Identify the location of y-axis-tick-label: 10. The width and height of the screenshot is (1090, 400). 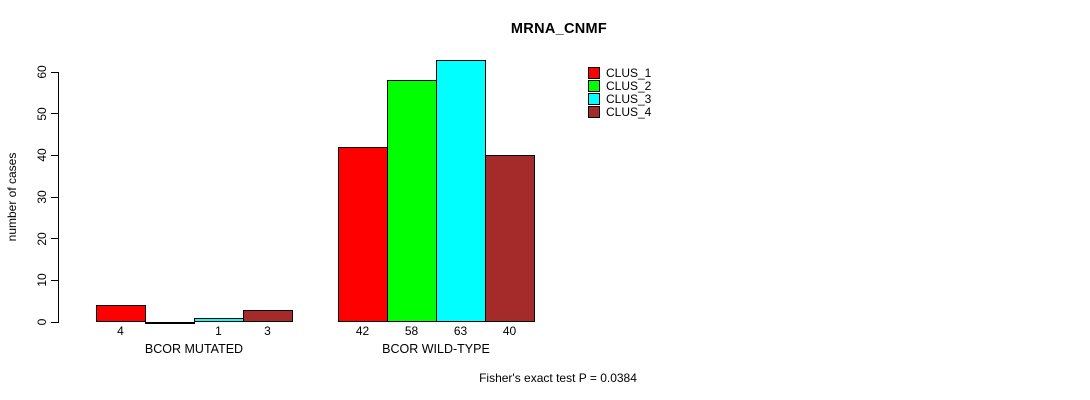
(42, 280).